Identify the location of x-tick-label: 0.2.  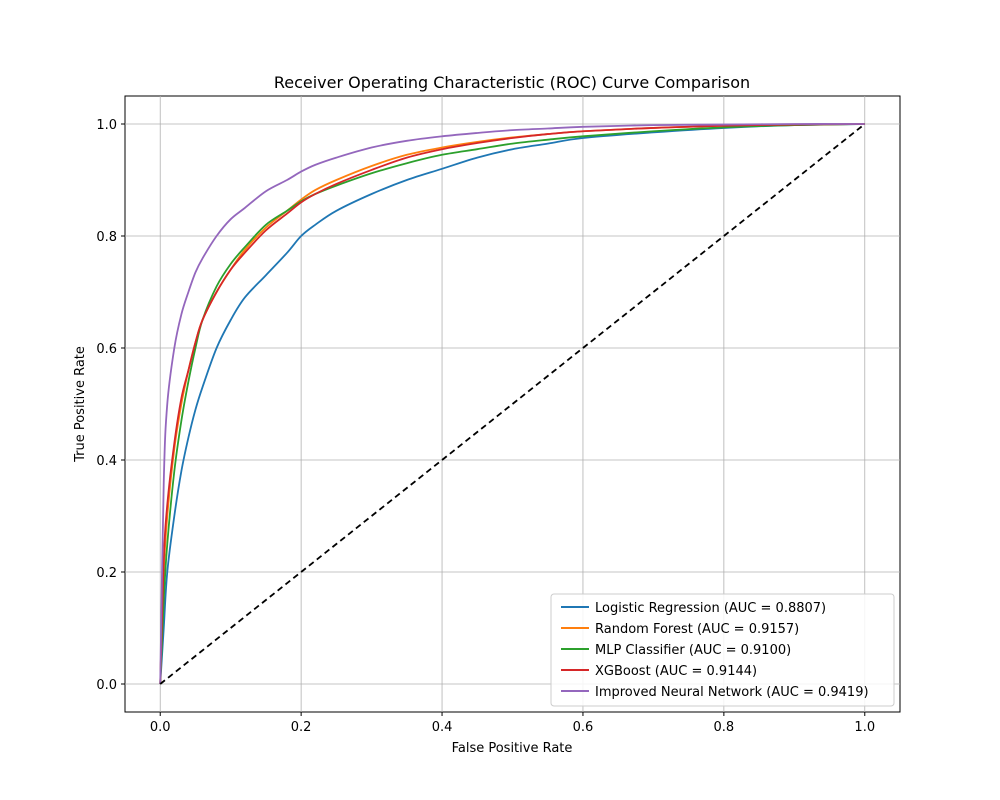
(301, 727).